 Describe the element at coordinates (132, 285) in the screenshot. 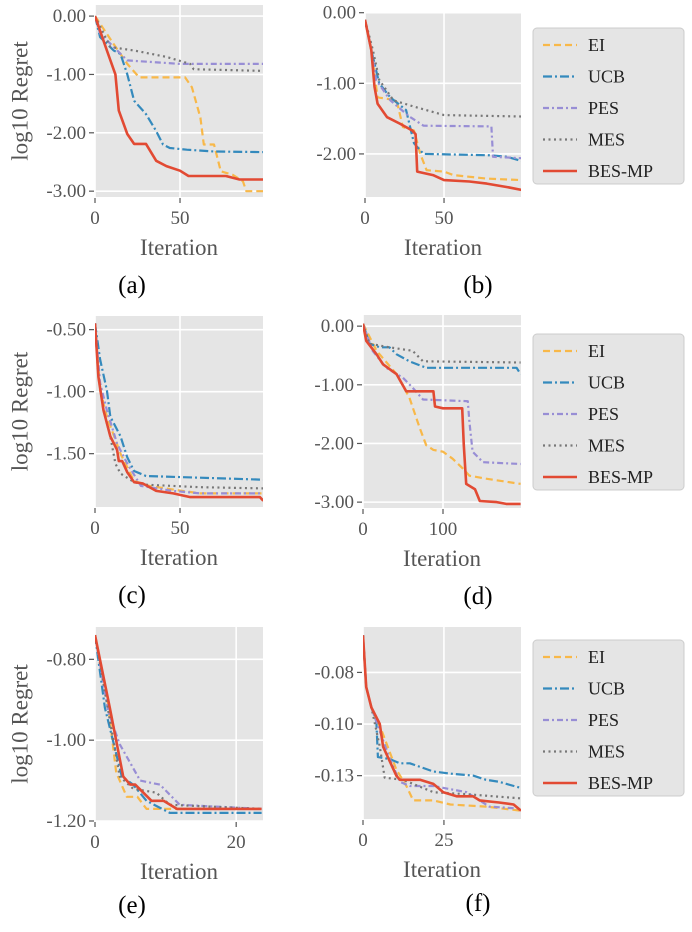

I see `subplot-caption: (a)` at that location.